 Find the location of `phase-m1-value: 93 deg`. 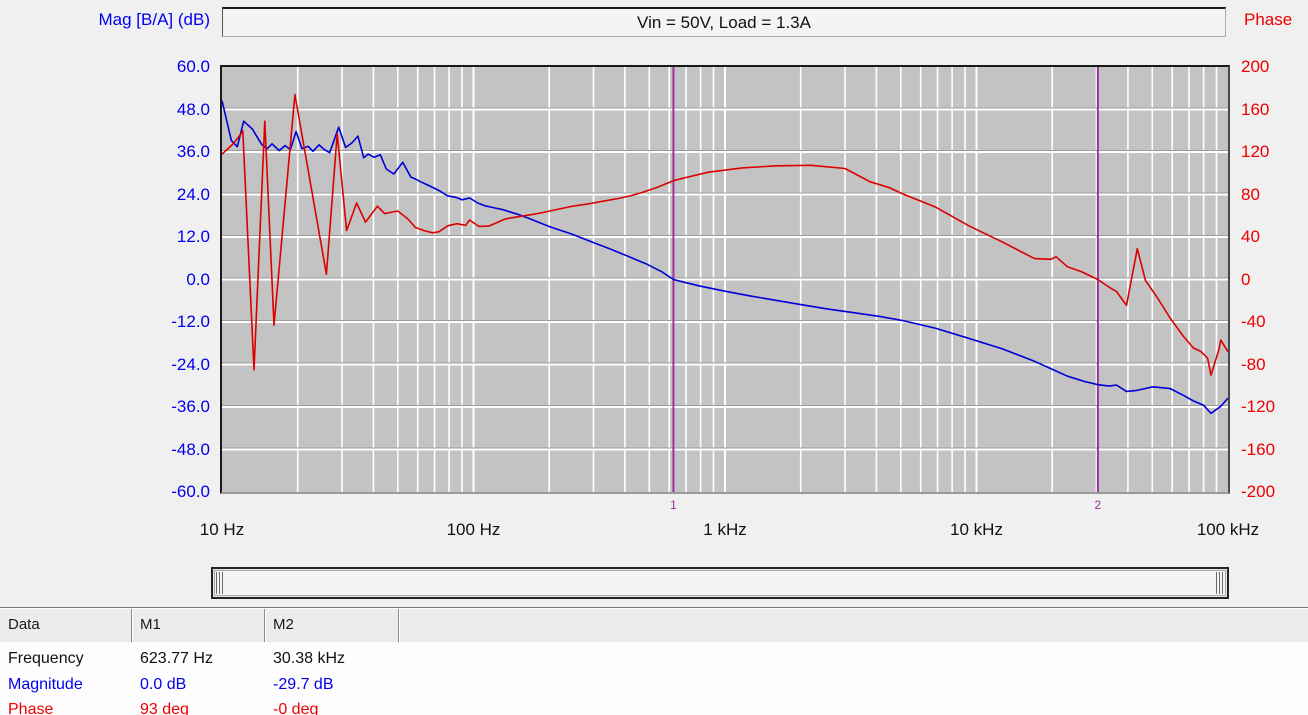

phase-m1-value: 93 deg is located at coordinates (164, 708).